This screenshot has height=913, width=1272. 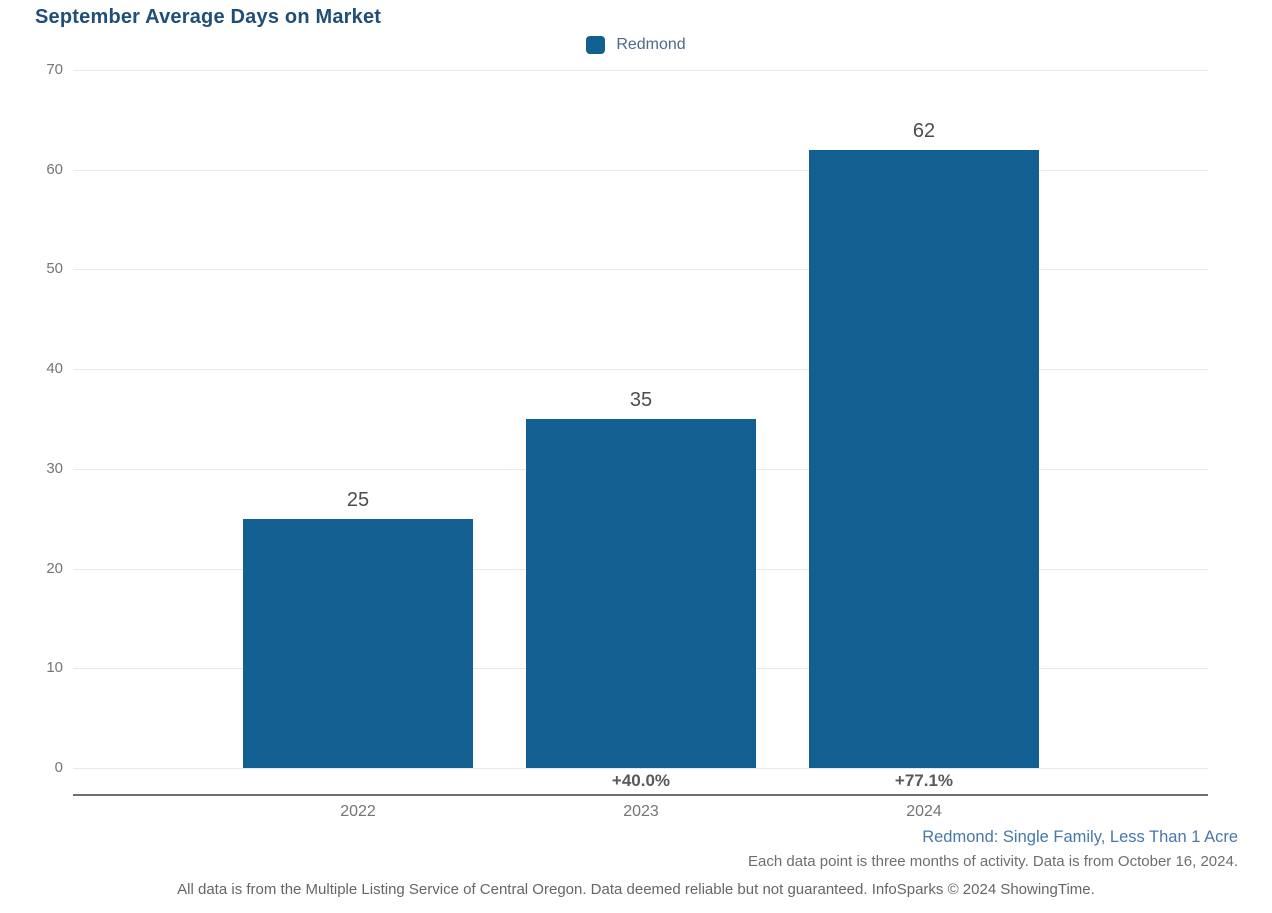 I want to click on bar-value-label-2024: 62, so click(x=924, y=130).